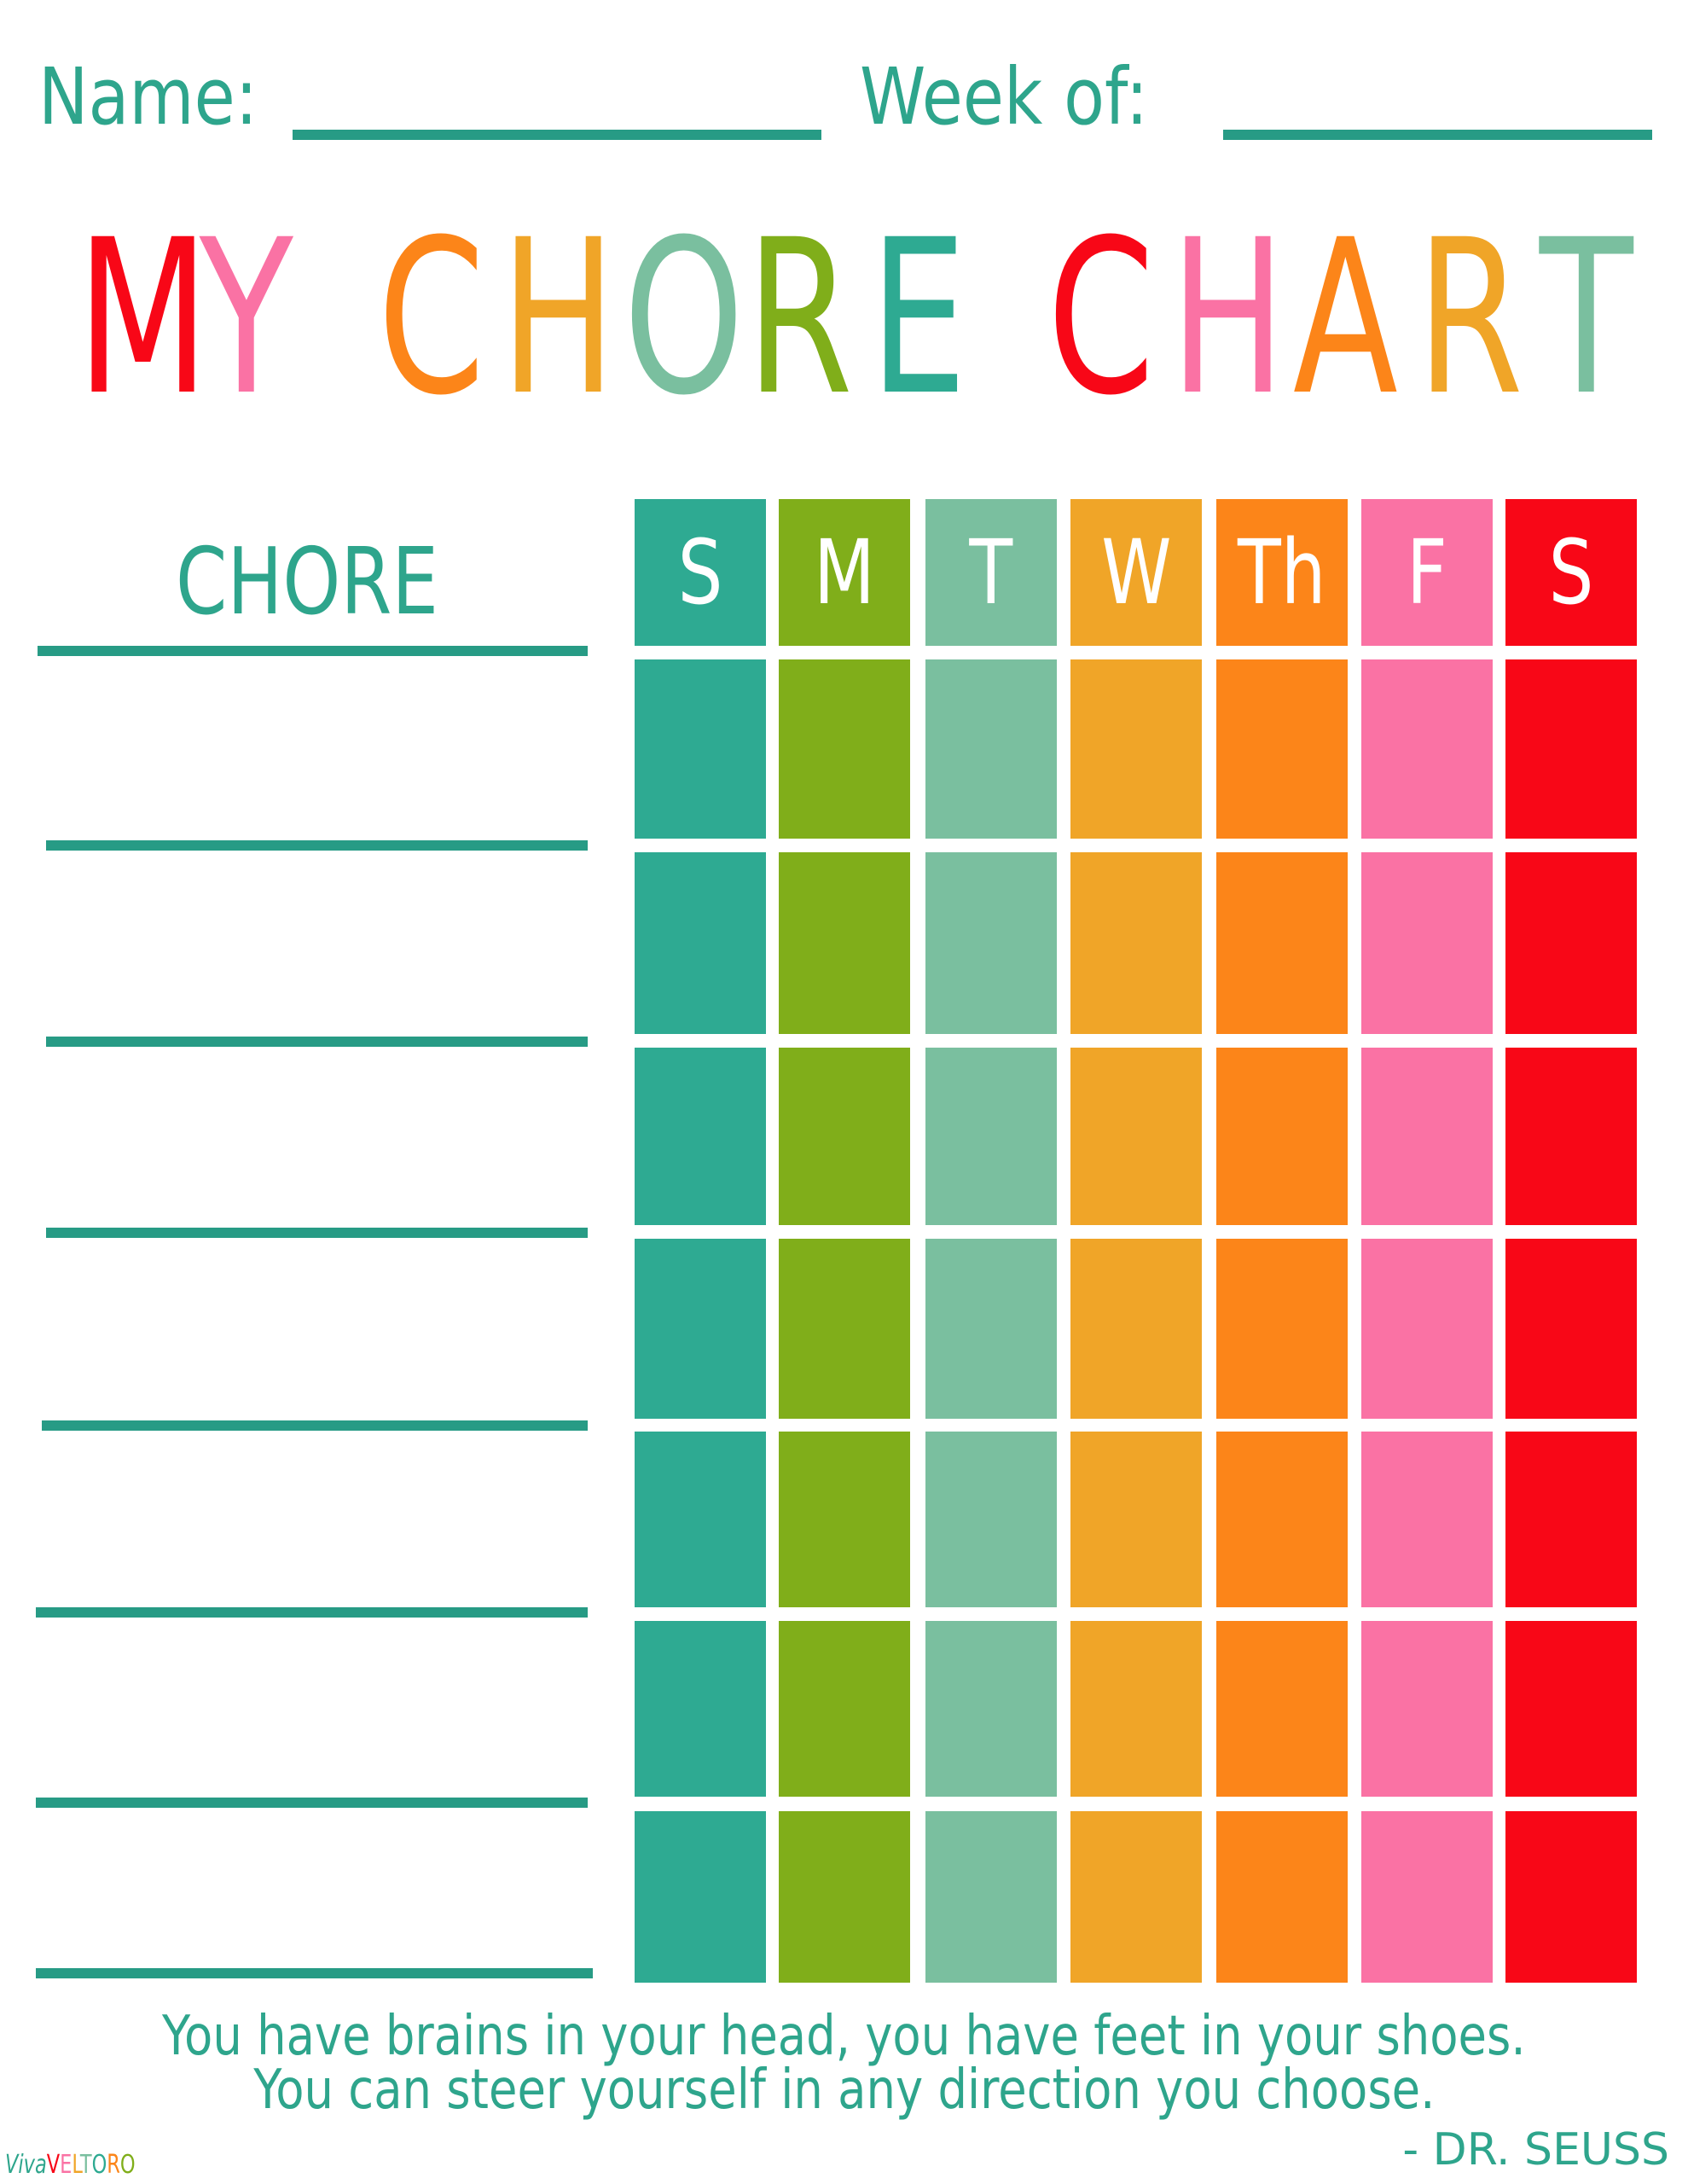 Image resolution: width=1688 pixels, height=2184 pixels. I want to click on day-header: Th, so click(1282, 572).